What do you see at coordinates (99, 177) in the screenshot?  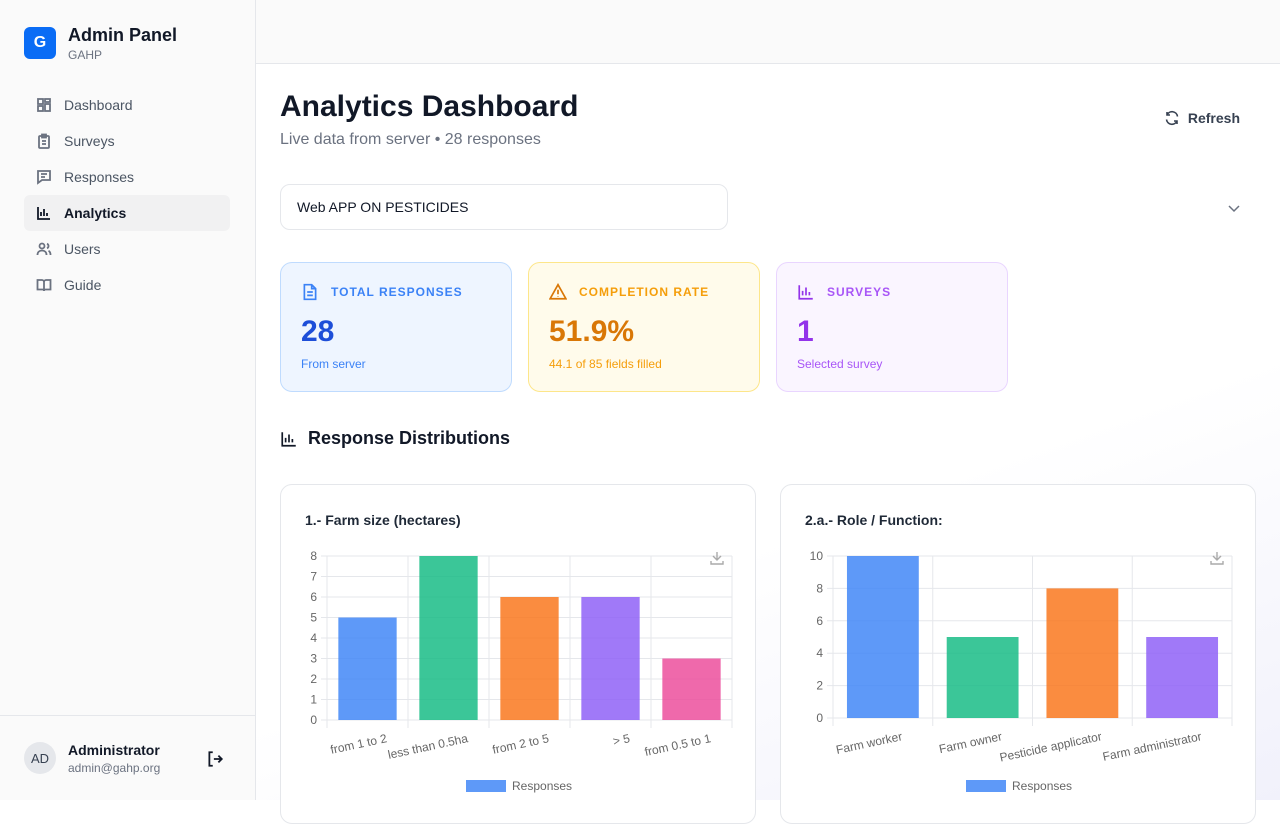 I see `sidebar-item-label: Responses` at bounding box center [99, 177].